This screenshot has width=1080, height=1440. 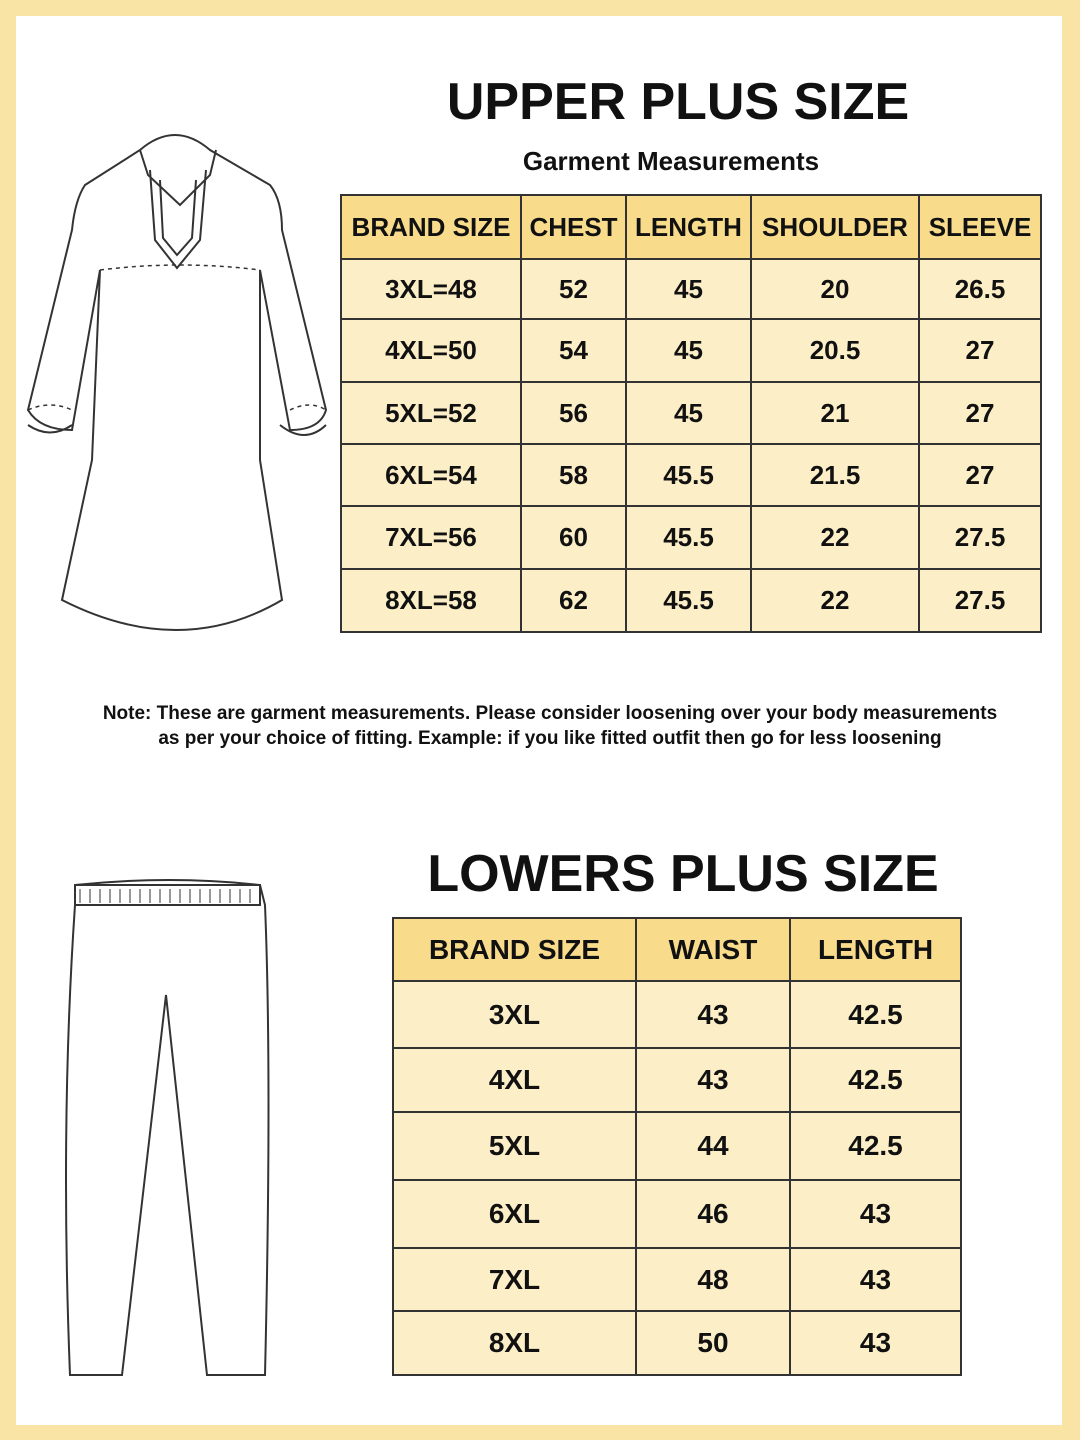 What do you see at coordinates (683, 874) in the screenshot?
I see `lower-title: LOWERS PLUS SIZE` at bounding box center [683, 874].